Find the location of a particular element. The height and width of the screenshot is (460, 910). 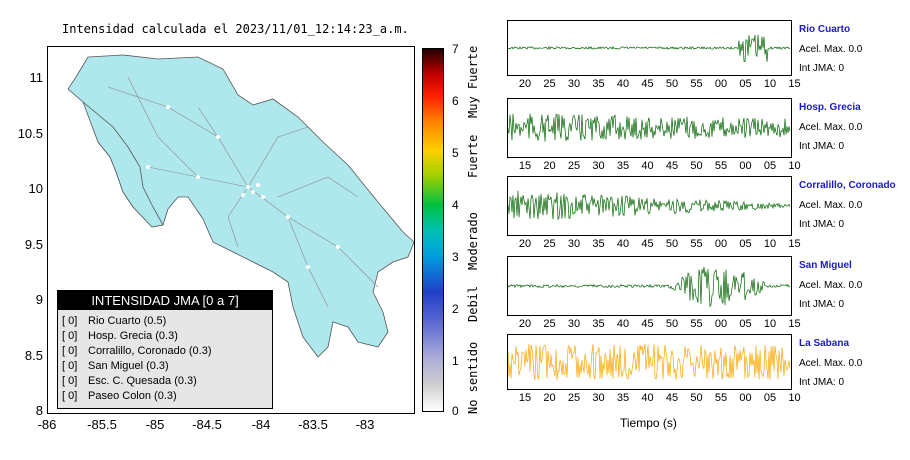

map-xtick: -83.5 is located at coordinates (313, 424).